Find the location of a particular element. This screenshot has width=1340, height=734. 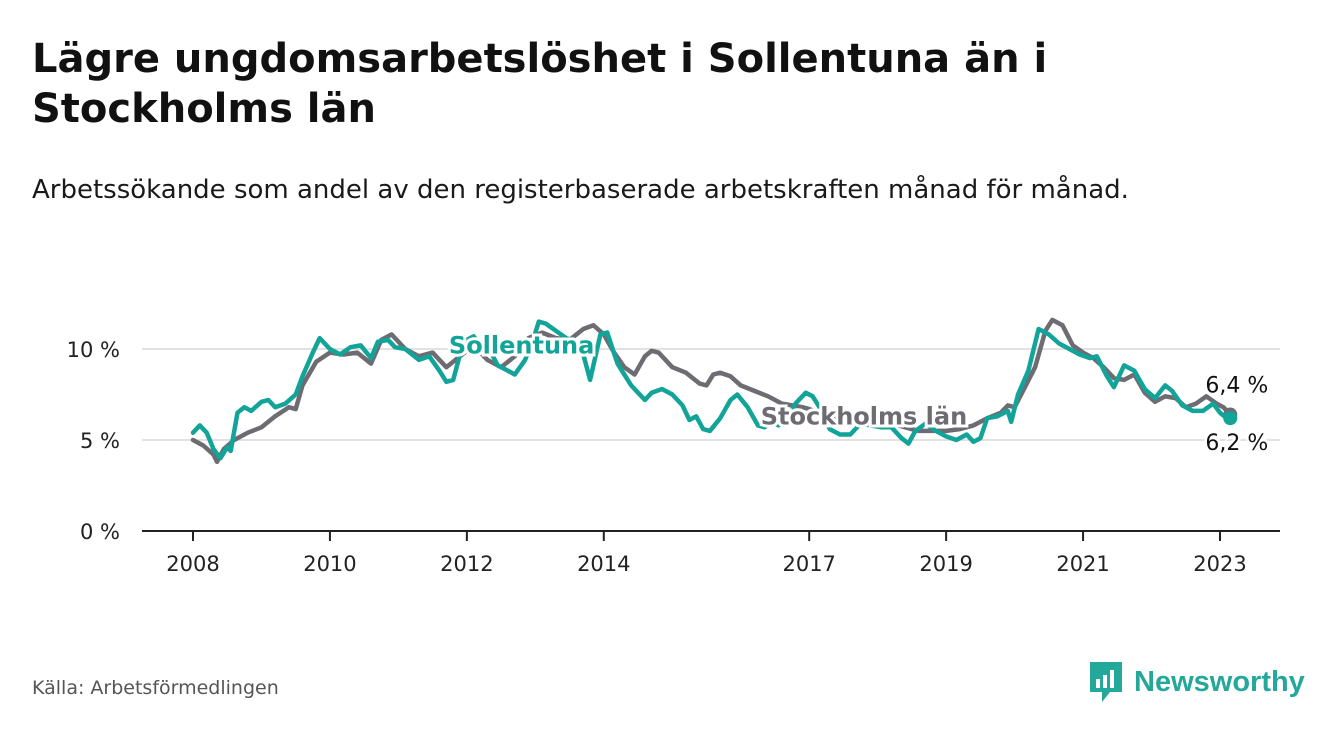

source-note: Källa: Arbetsförmedlingen is located at coordinates (155, 688).